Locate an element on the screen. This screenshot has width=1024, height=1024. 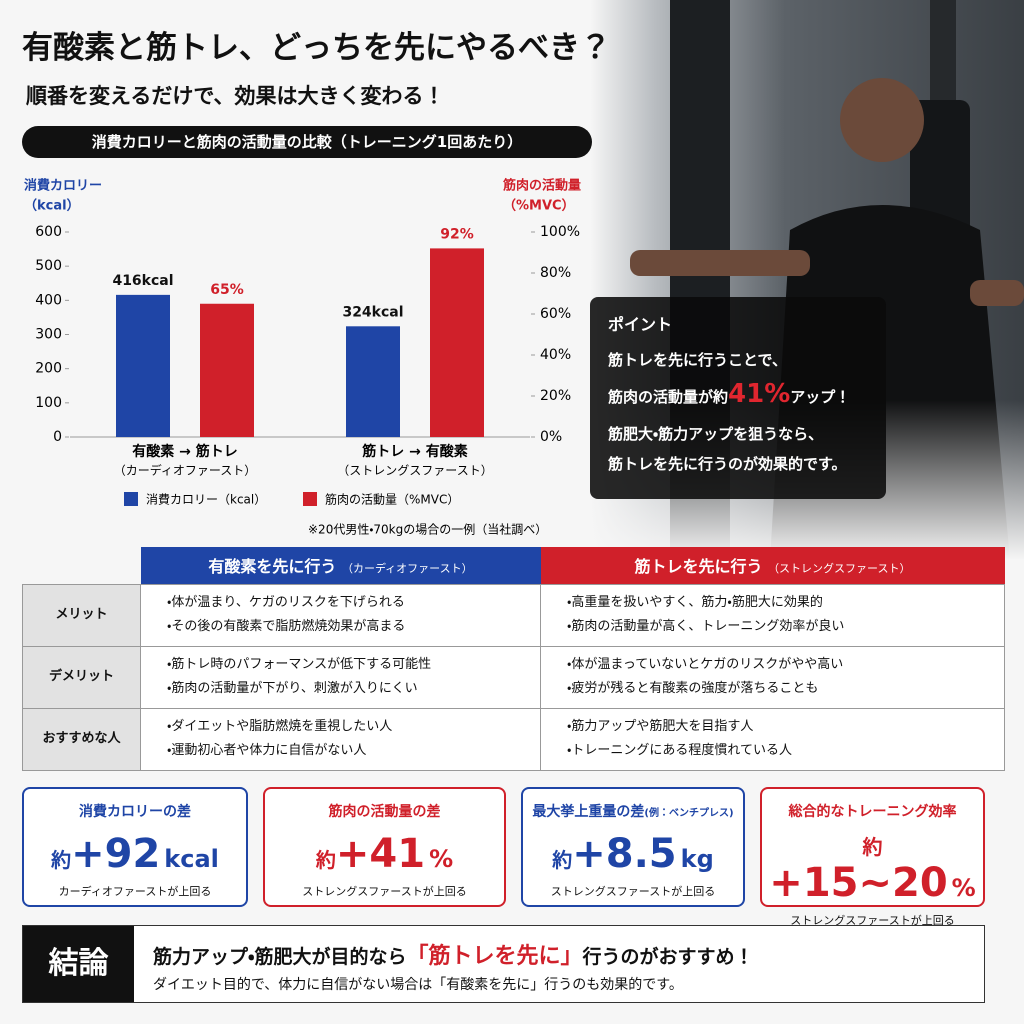
y2-axis-label: （%MVC） is located at coordinates (539, 206).